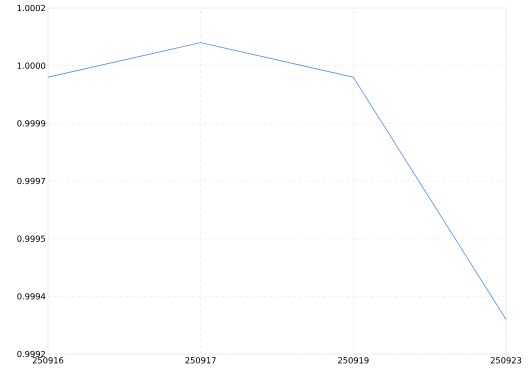  Describe the element at coordinates (31, 123) in the screenshot. I see `y-tick-label: 0.9999` at that location.